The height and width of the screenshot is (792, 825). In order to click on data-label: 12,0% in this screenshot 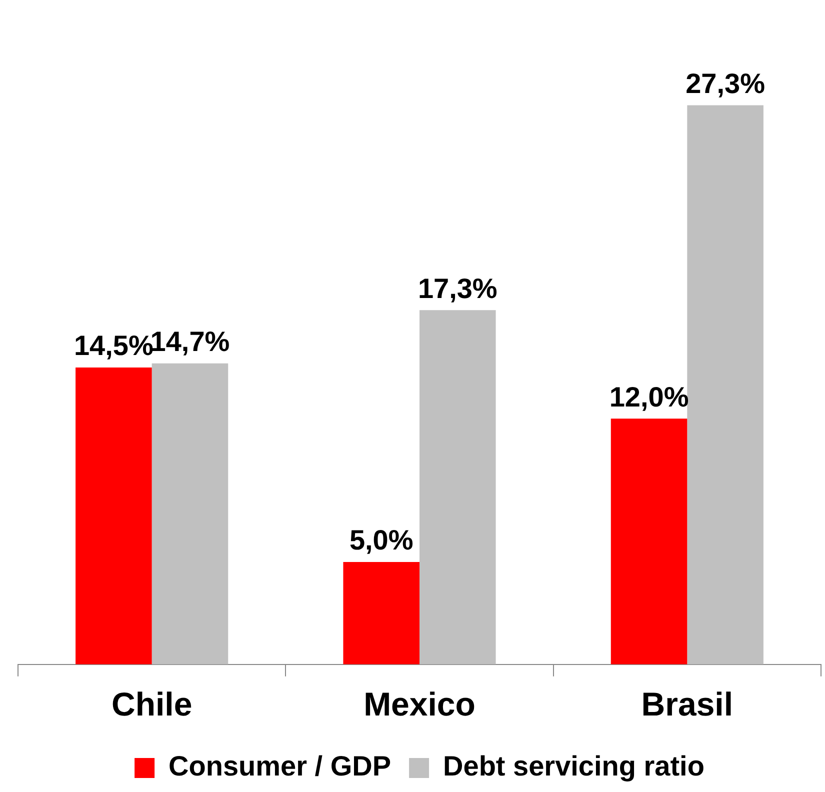, I will do `click(649, 396)`.